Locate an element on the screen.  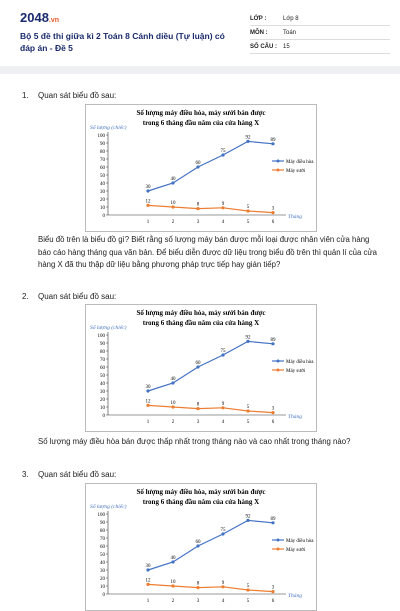
x-tick-label: 3 is located at coordinates (198, 222).